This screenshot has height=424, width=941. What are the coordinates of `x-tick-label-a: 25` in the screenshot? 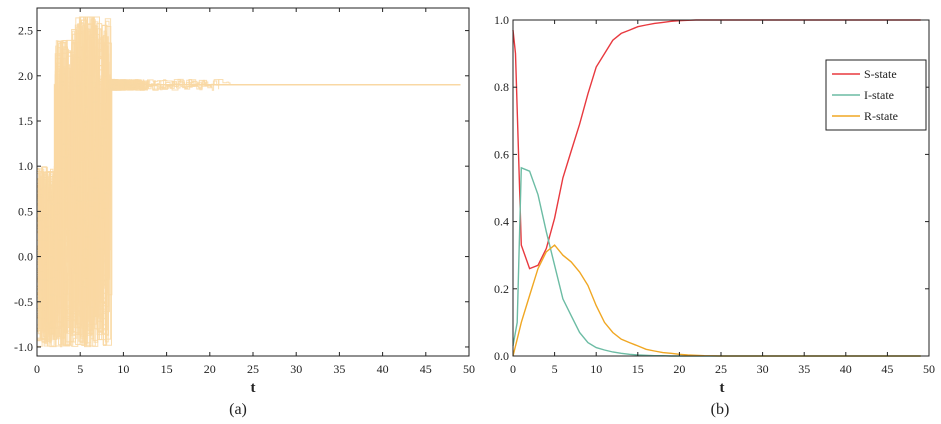 It's located at (253, 369).